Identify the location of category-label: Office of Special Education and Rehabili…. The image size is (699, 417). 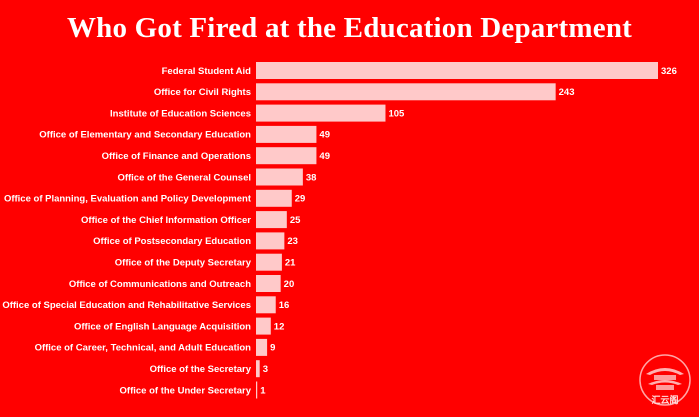
(126, 305).